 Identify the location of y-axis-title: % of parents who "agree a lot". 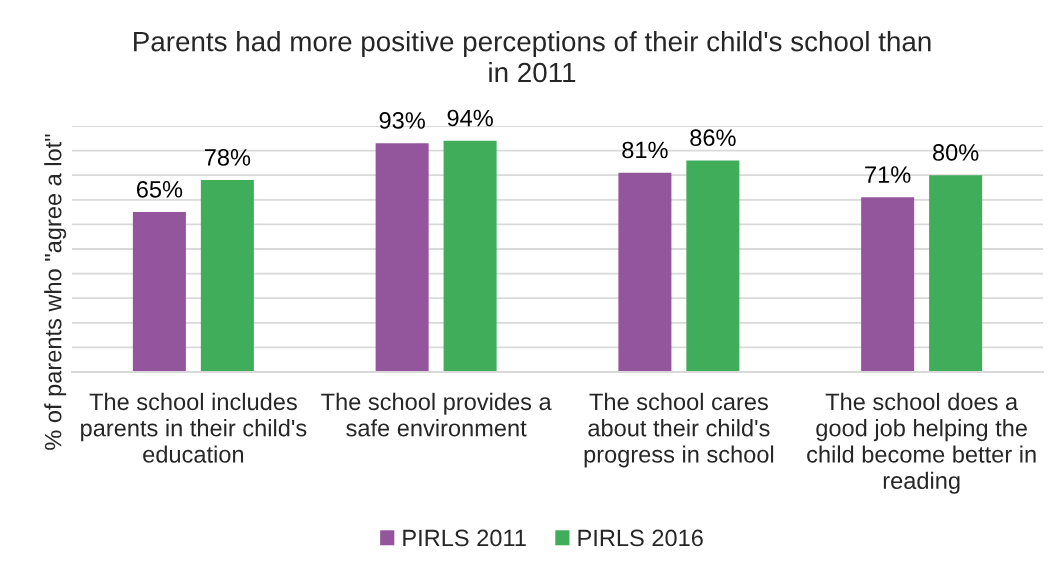
(55, 292).